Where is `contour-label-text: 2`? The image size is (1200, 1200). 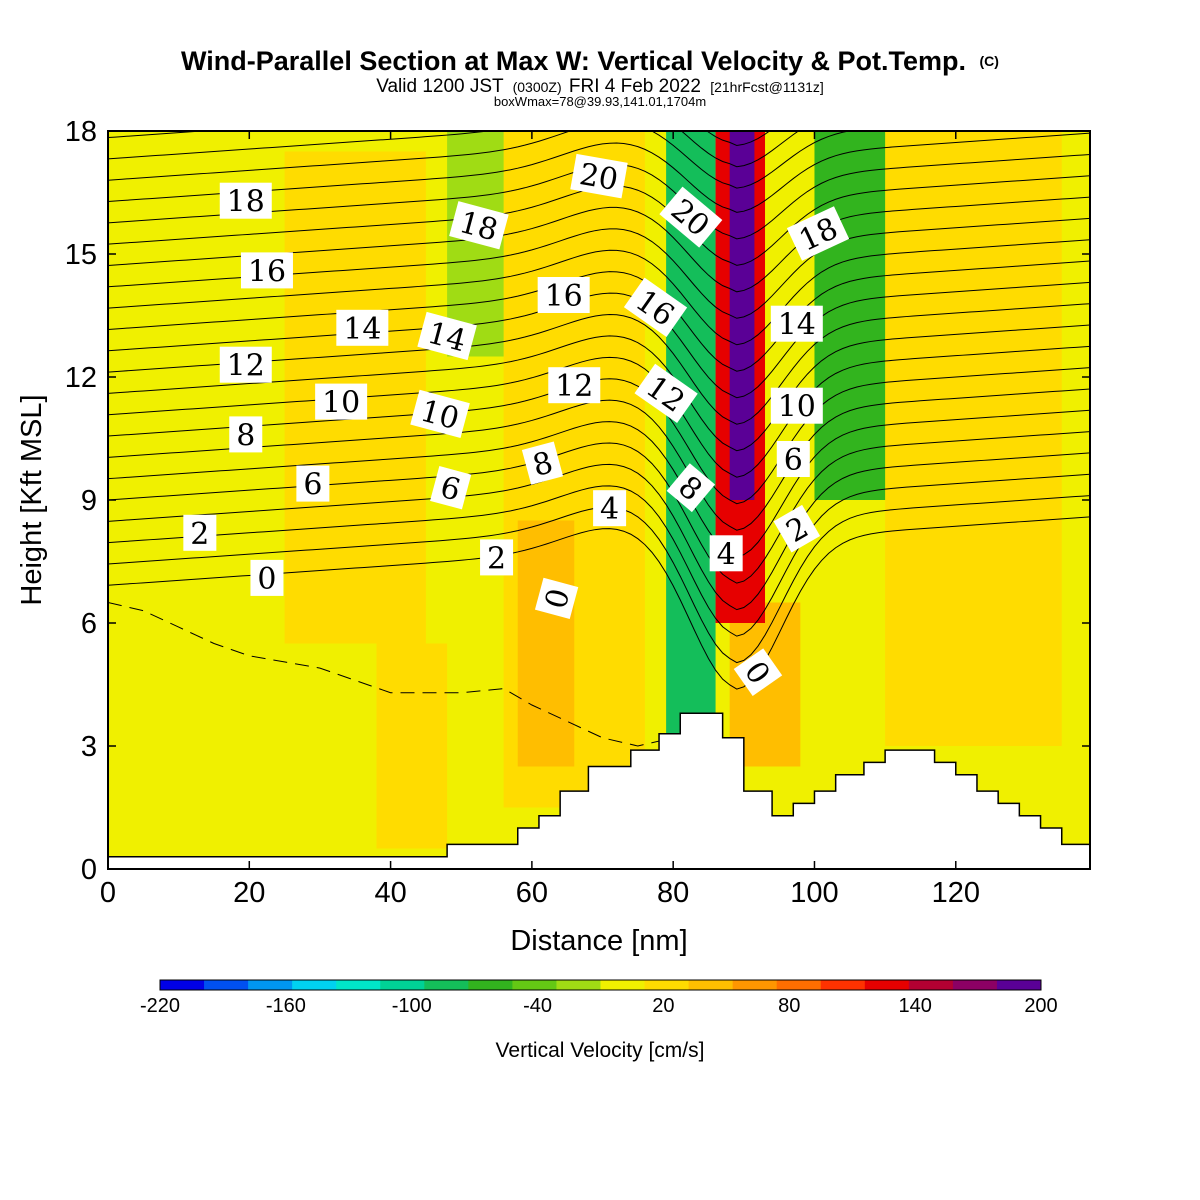 contour-label-text: 2 is located at coordinates (199, 534).